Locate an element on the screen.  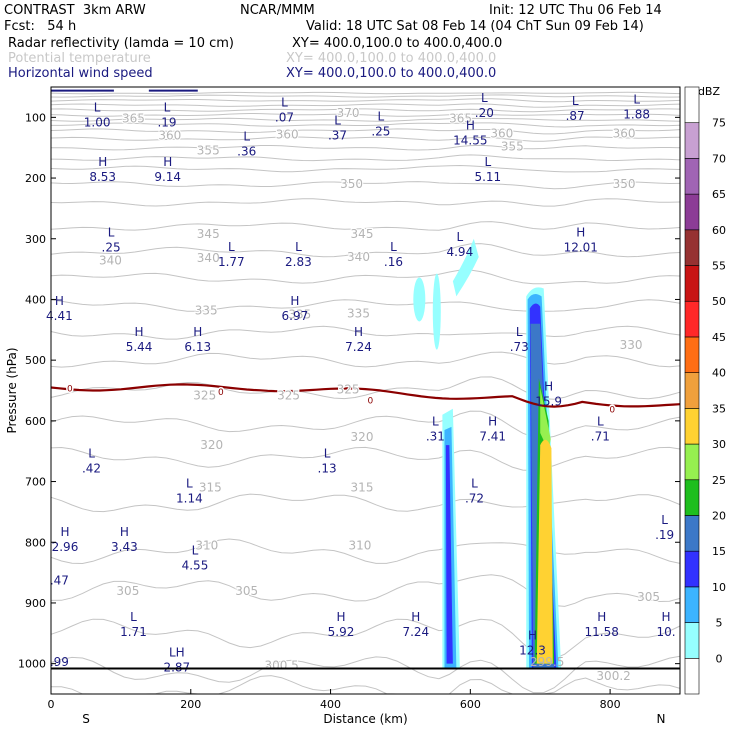
wind-extreme-value: 1.14 is located at coordinates (189, 499).